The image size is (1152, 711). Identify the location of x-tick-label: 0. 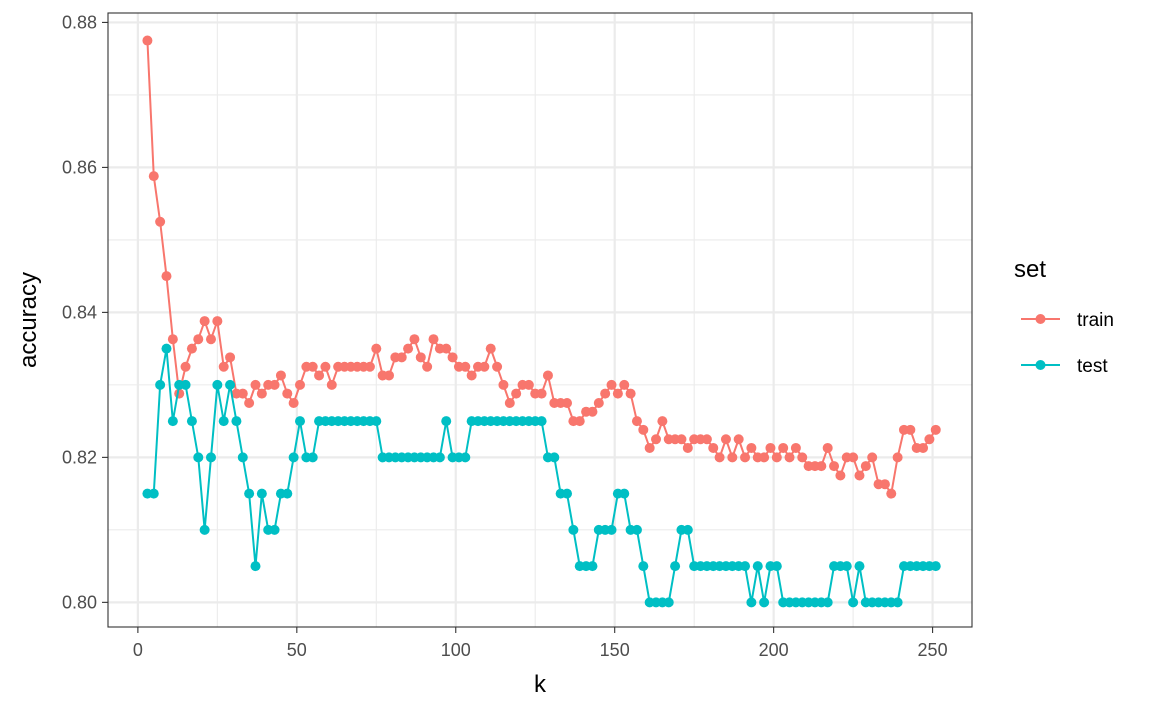
(138, 650).